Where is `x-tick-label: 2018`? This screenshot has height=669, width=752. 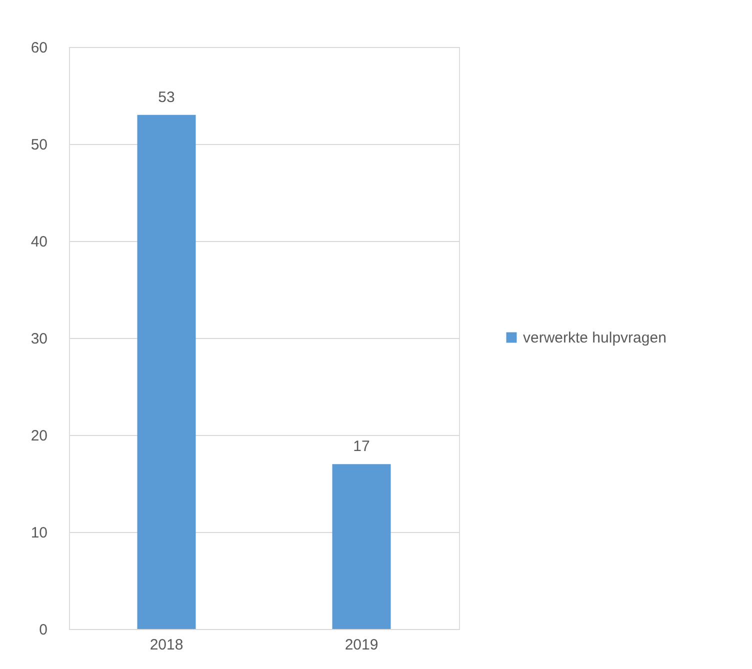 x-tick-label: 2018 is located at coordinates (167, 645).